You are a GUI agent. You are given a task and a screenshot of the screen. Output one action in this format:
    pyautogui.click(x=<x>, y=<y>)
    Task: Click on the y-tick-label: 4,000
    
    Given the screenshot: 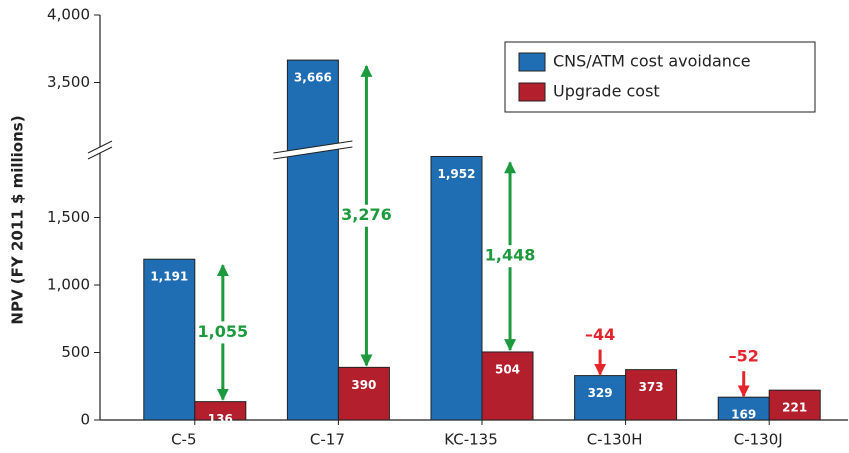 What is the action you would take?
    pyautogui.click(x=68, y=15)
    